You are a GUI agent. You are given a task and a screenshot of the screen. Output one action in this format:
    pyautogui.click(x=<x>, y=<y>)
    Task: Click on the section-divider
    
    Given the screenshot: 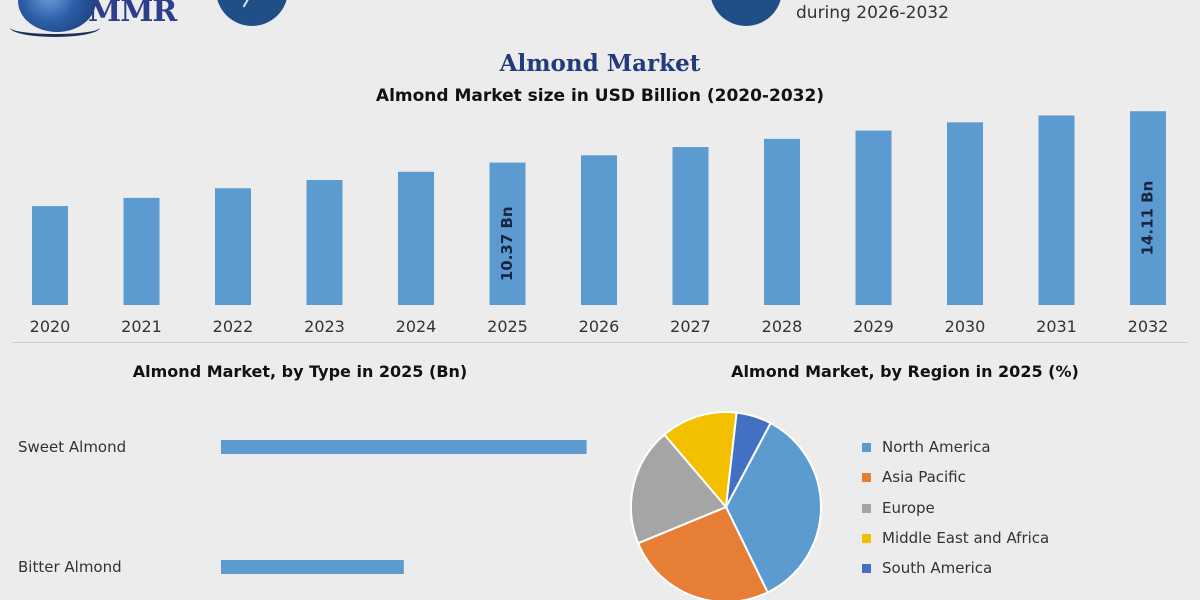 What is the action you would take?
    pyautogui.click(x=600, y=342)
    